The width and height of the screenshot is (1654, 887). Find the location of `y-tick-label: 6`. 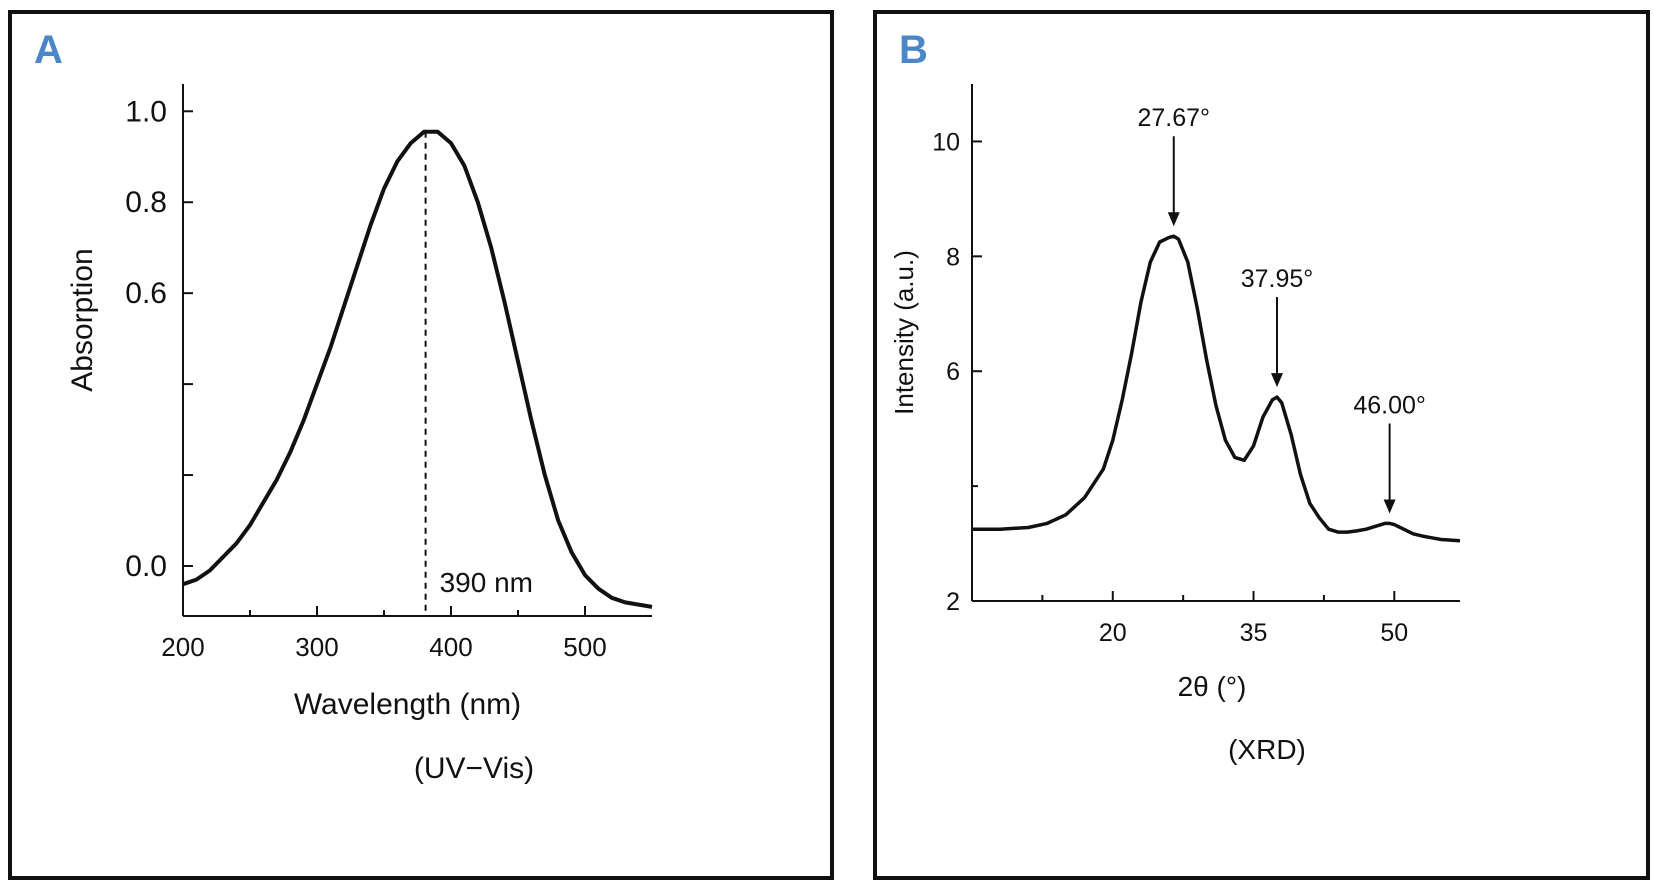

y-tick-label: 6 is located at coordinates (953, 372).